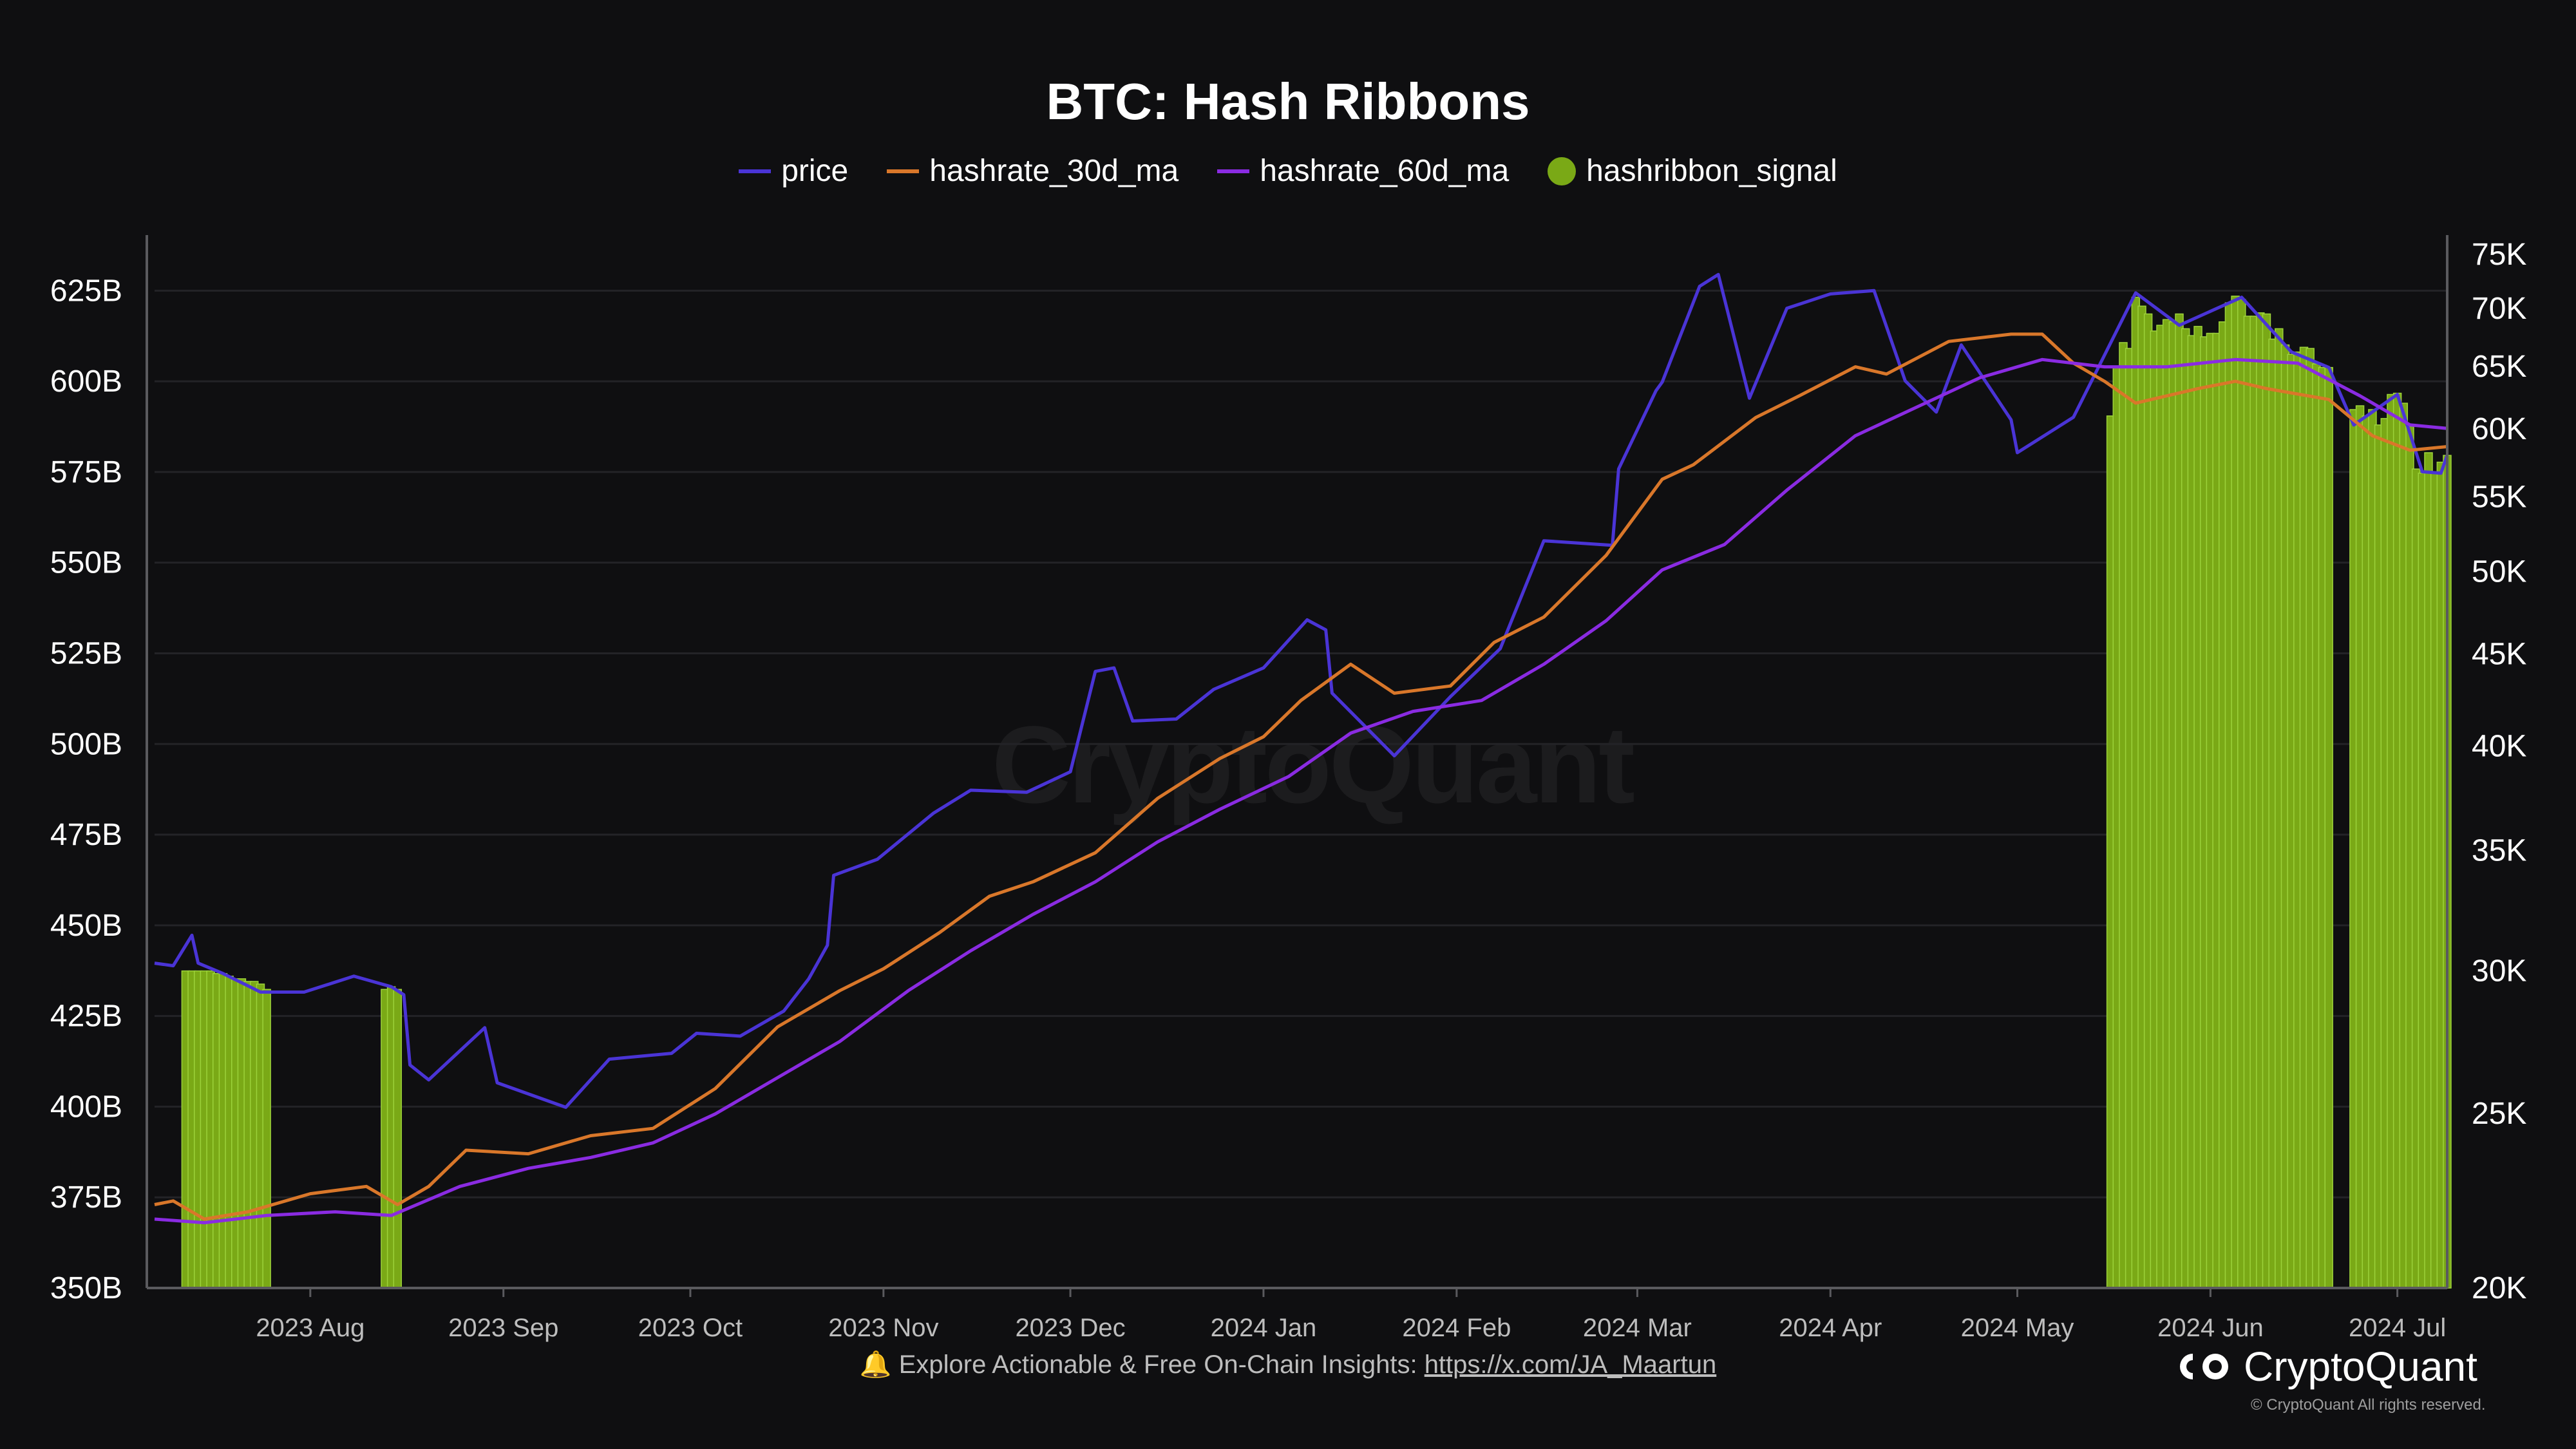  Describe the element at coordinates (2499, 309) in the screenshot. I see `y-right-tick-label: 70K` at that location.